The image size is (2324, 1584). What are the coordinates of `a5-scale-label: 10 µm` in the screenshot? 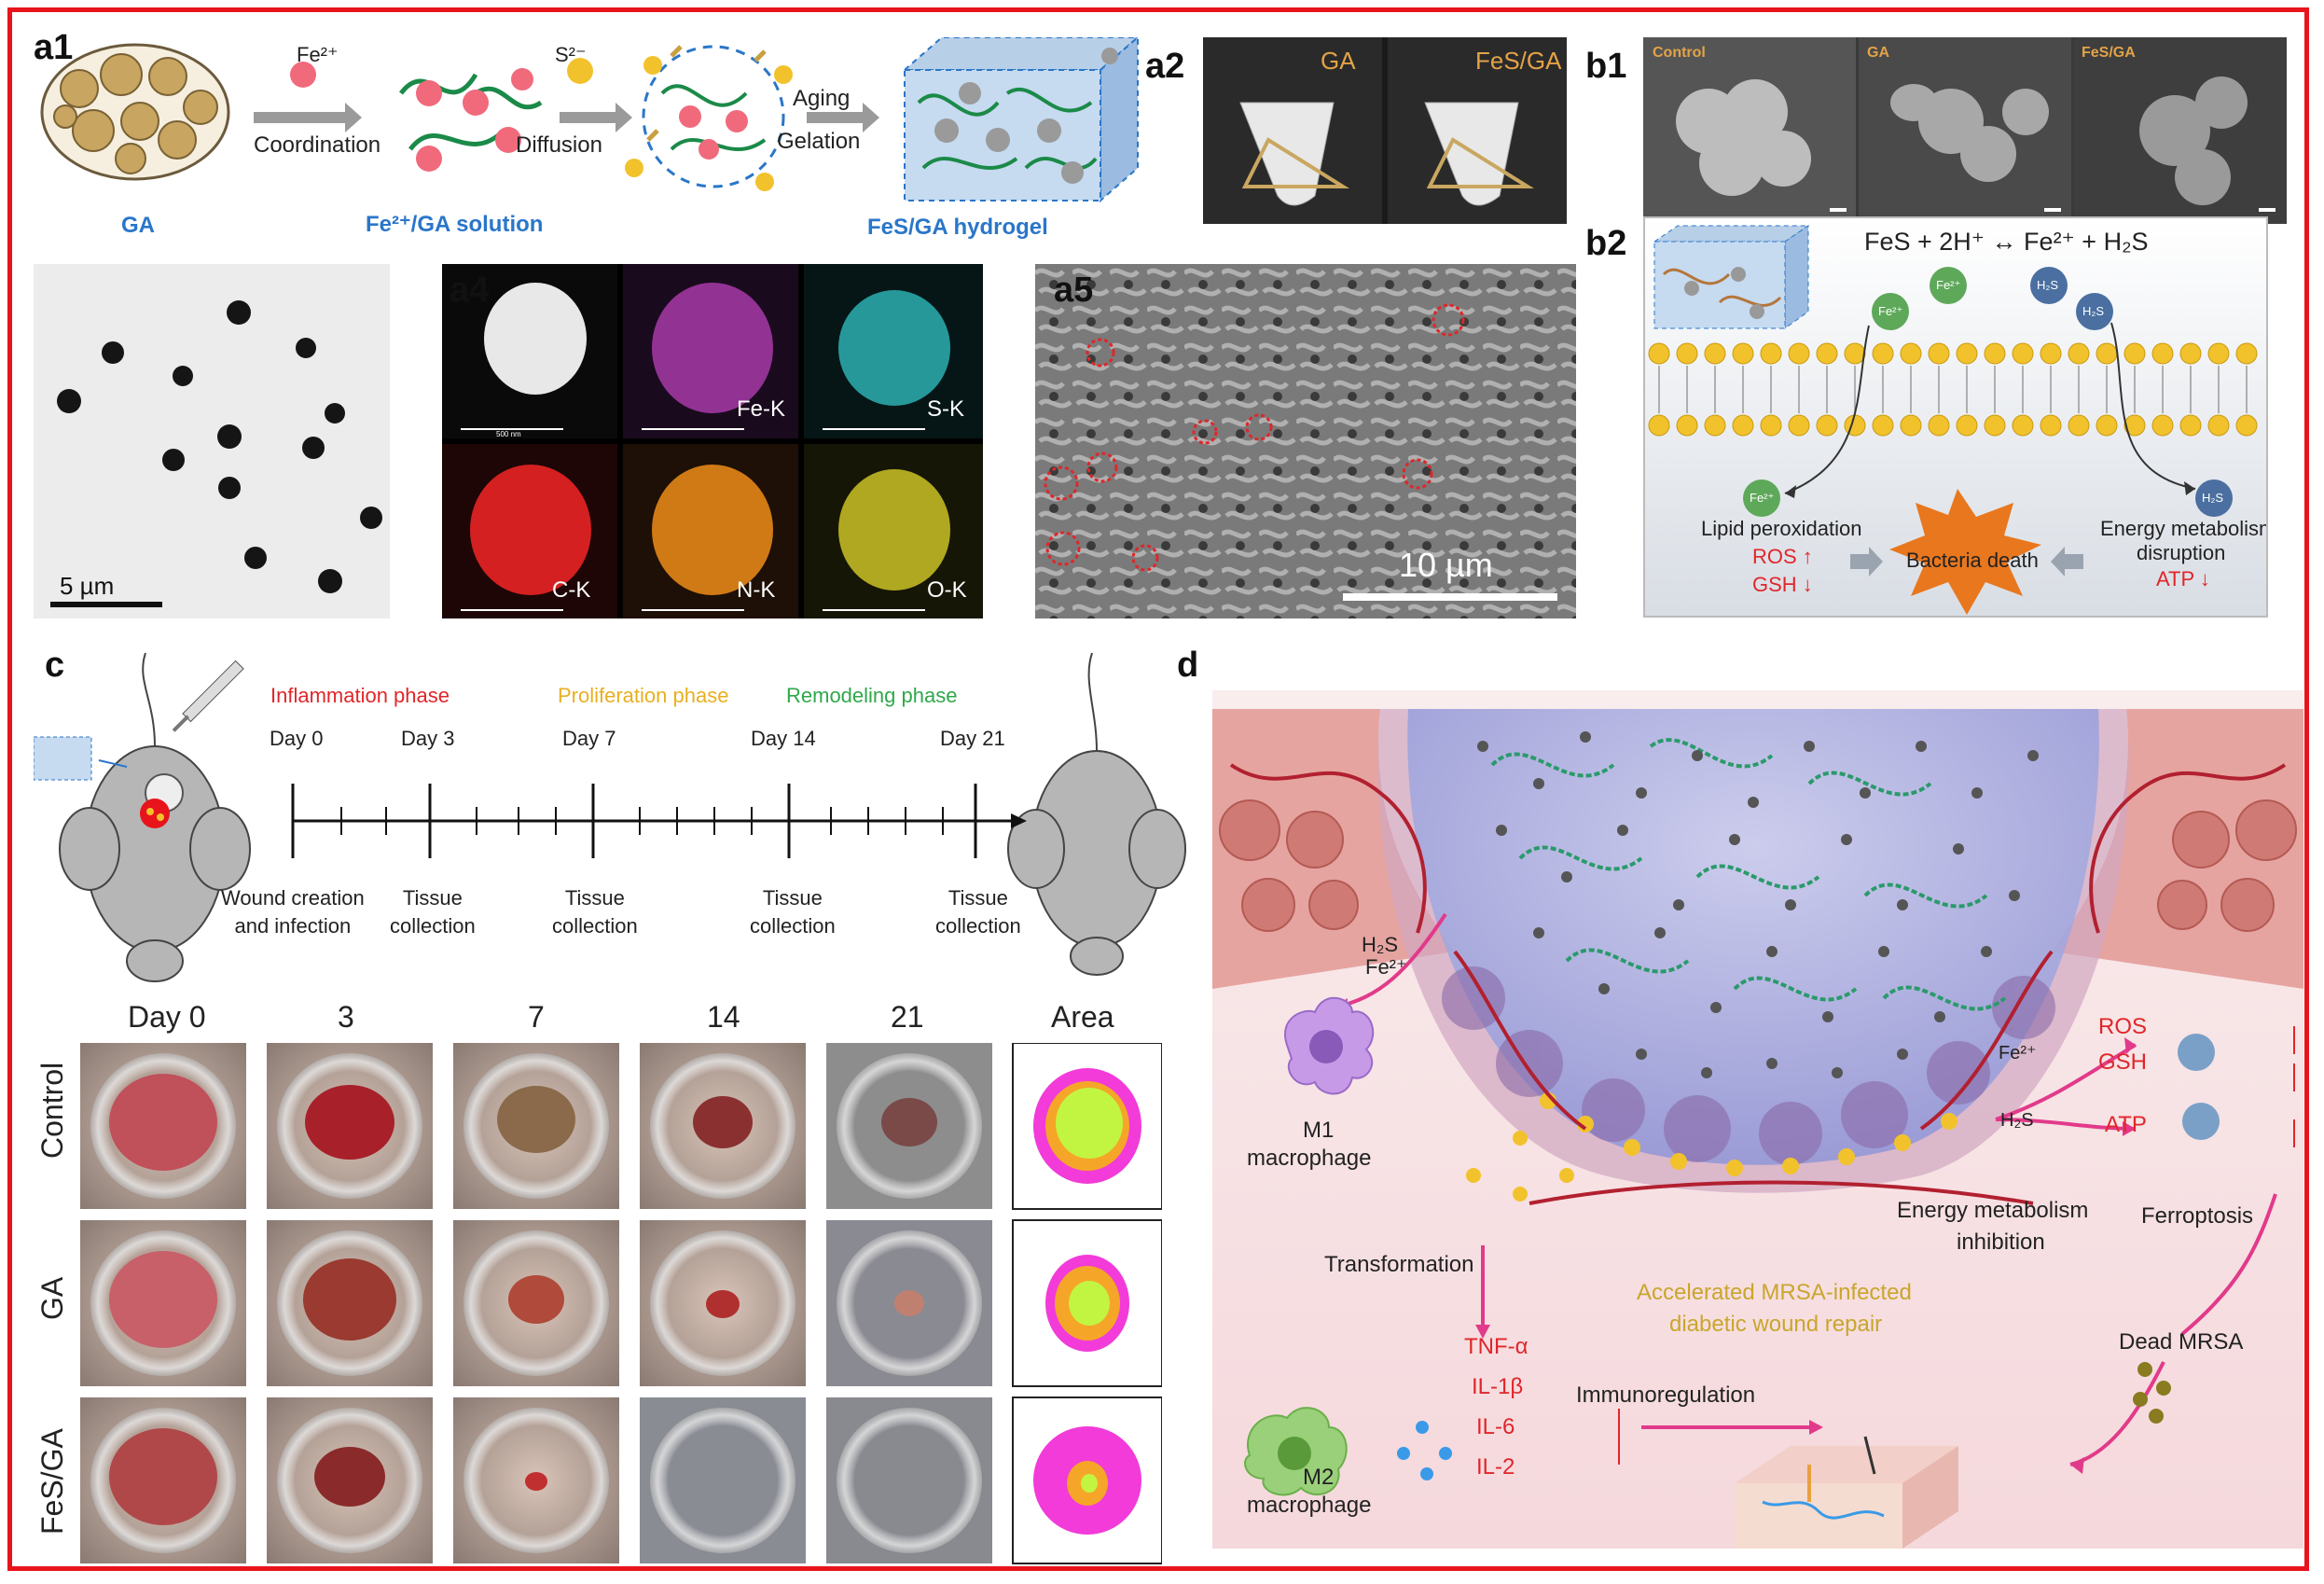 It's located at (1446, 565).